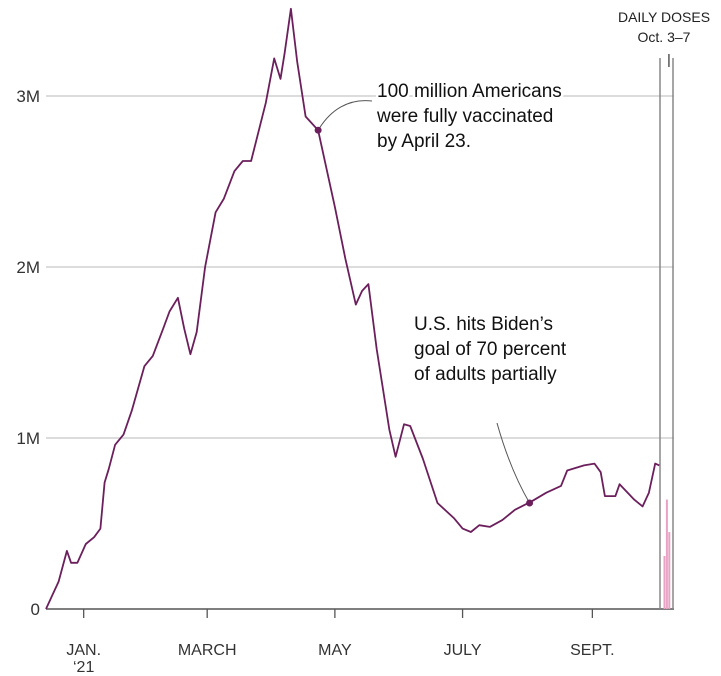 This screenshot has height=676, width=721. I want to click on x-tick-label: MARCH, so click(207, 650).